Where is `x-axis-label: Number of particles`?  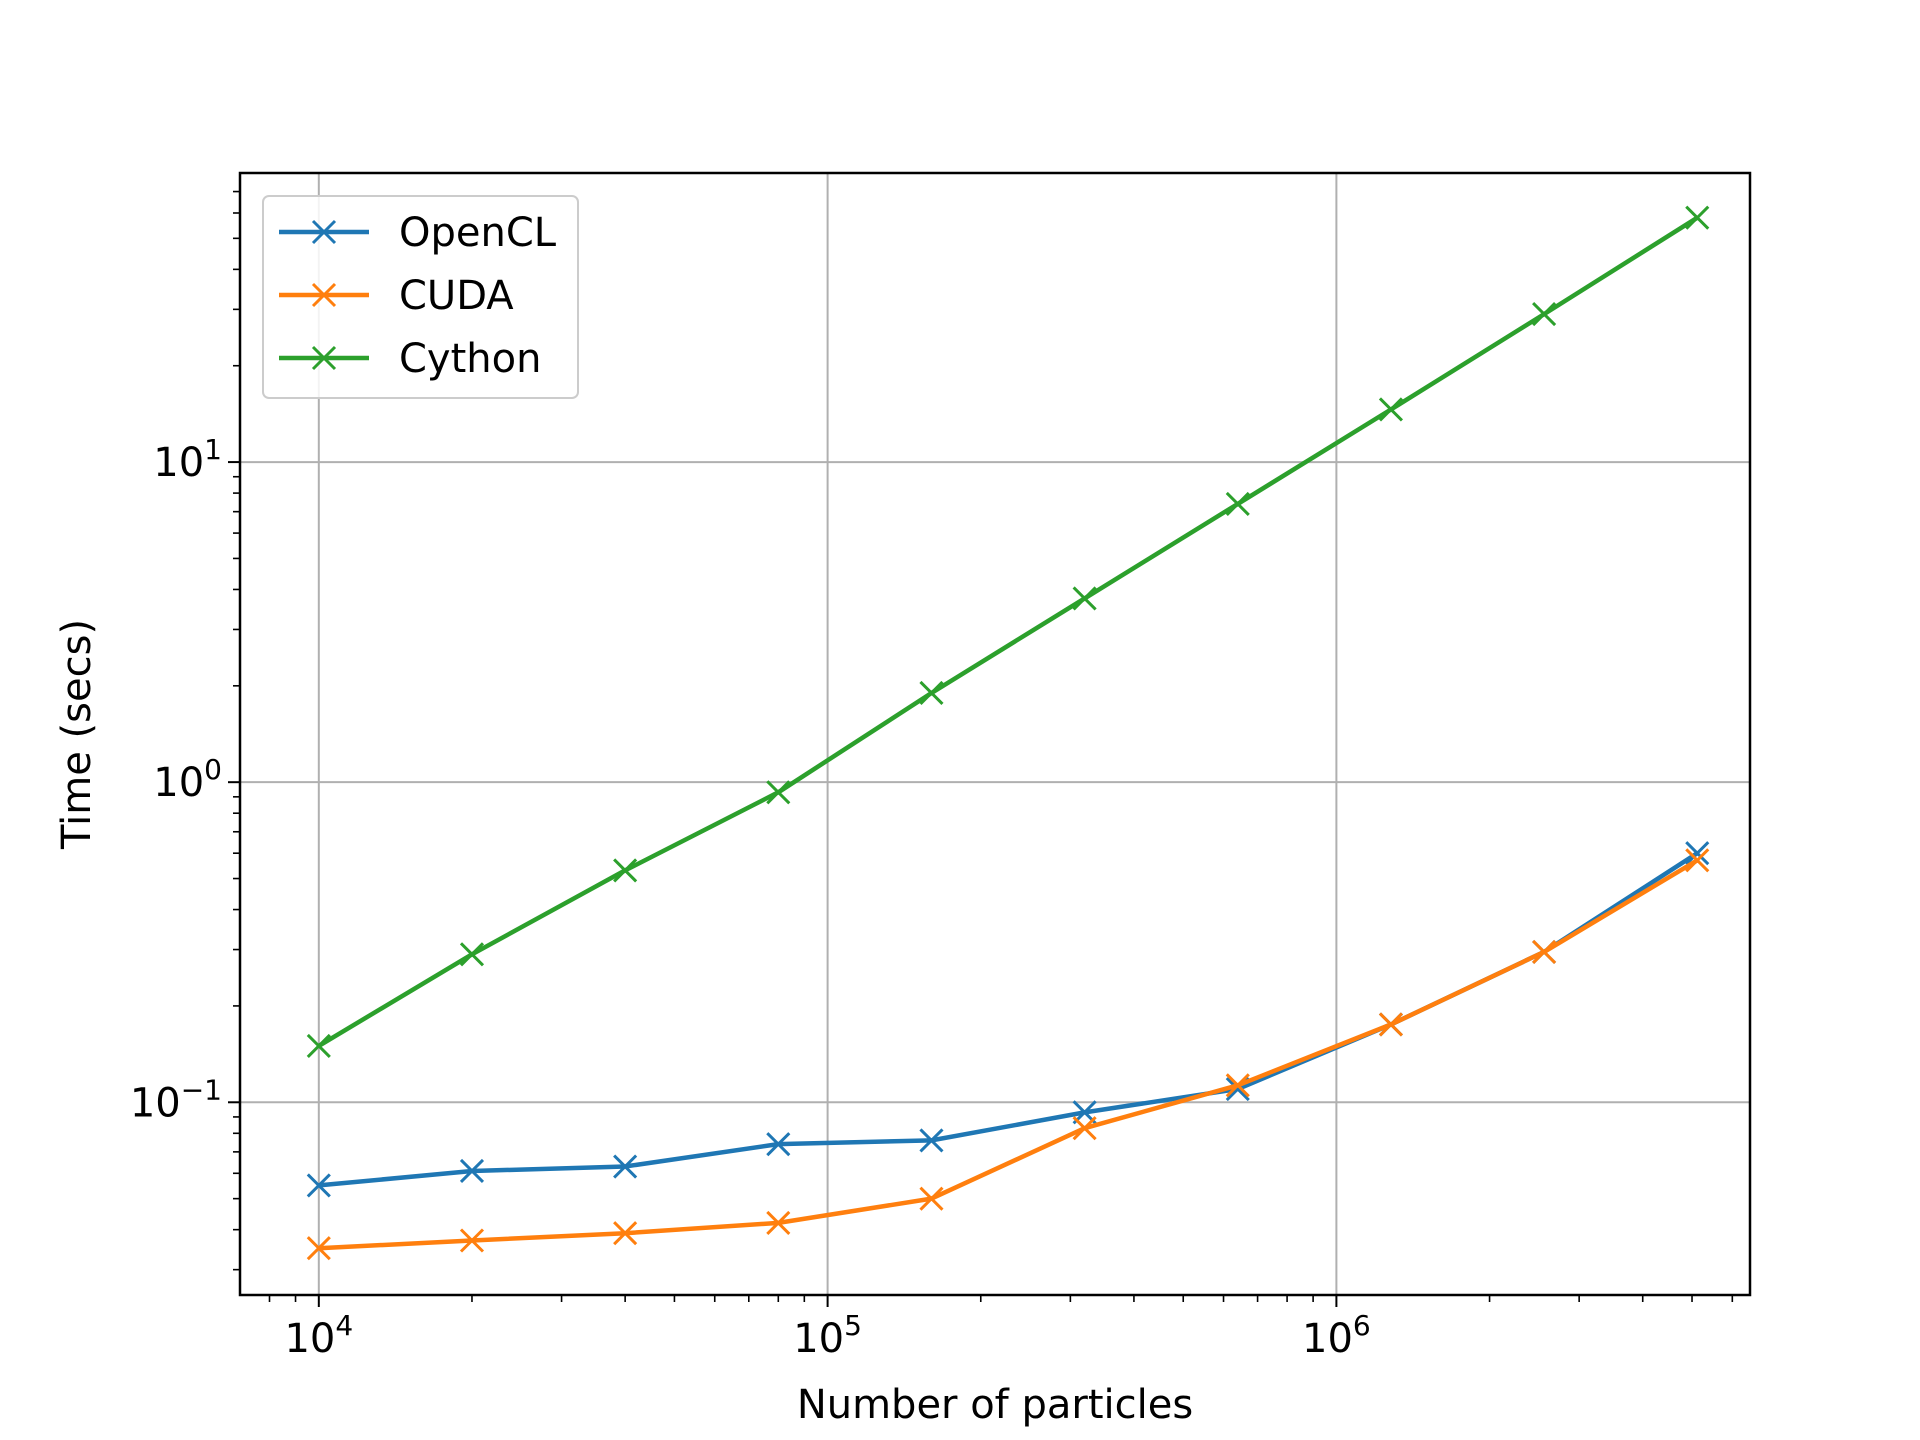
x-axis-label: Number of particles is located at coordinates (995, 1405).